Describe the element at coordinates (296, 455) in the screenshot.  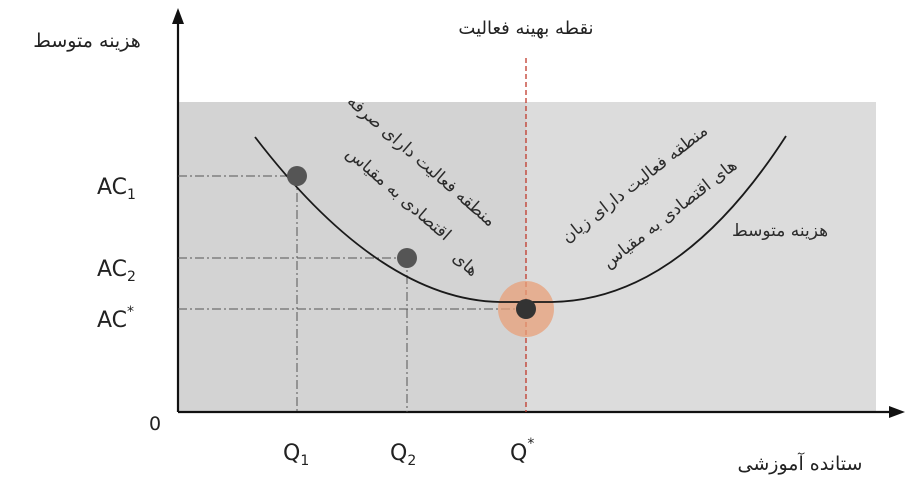
I see `x-tick-q1: Q1` at that location.